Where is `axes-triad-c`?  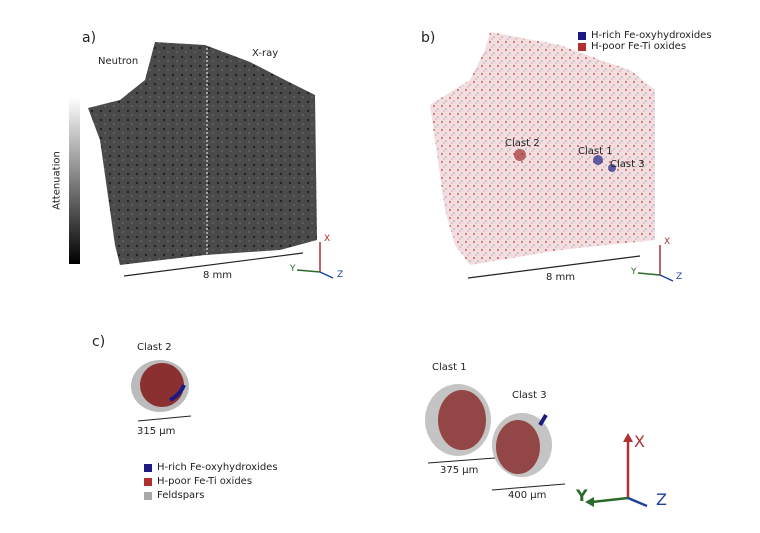
axes-triad-c is located at coordinates (616, 470).